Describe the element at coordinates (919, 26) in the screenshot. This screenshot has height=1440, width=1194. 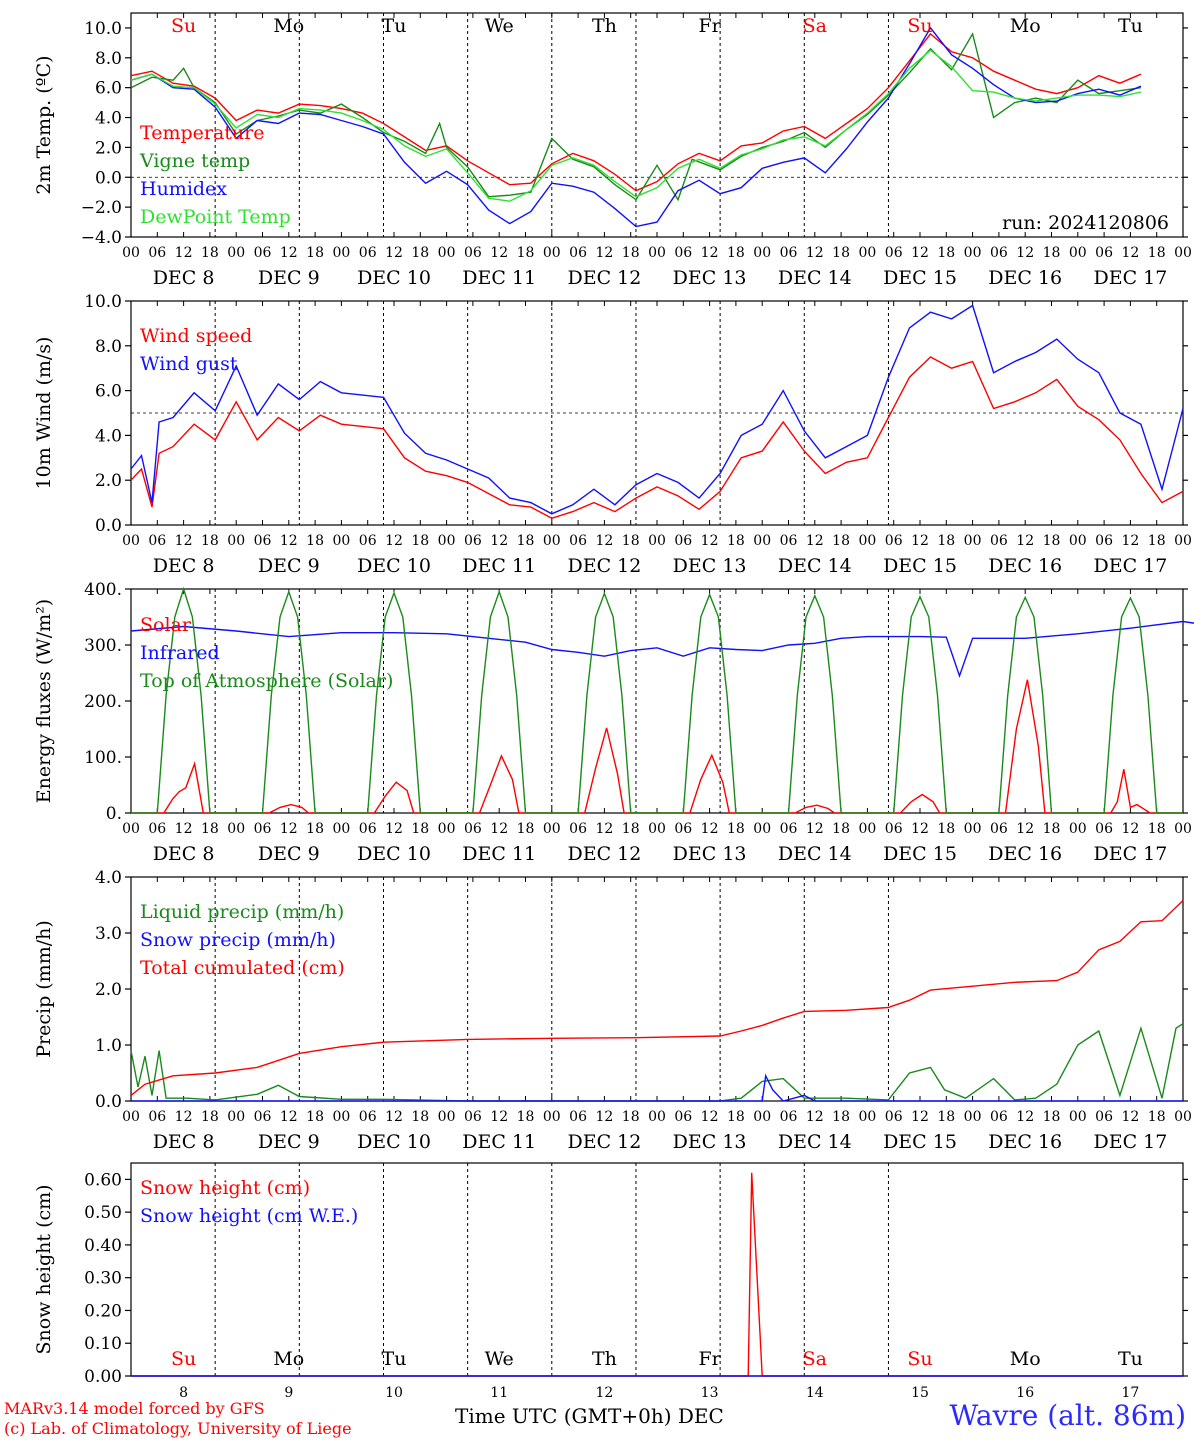
I see `weekday-label: Su` at that location.